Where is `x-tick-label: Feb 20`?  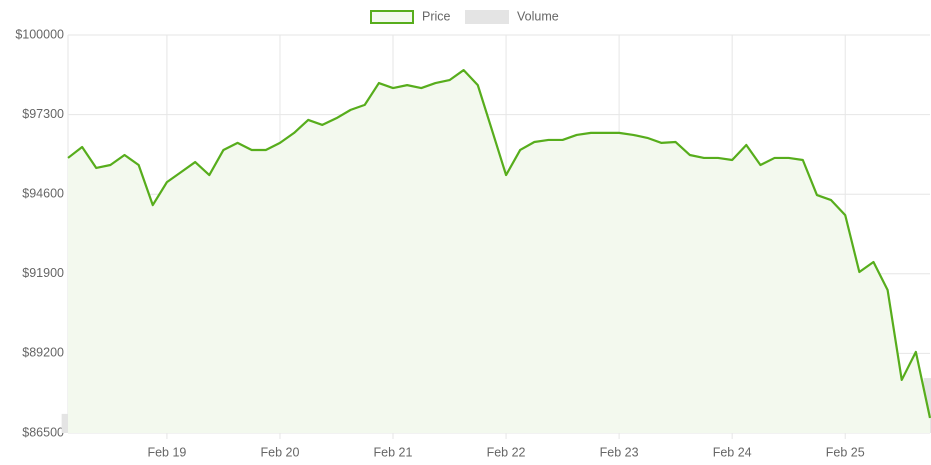 x-tick-label: Feb 20 is located at coordinates (280, 452).